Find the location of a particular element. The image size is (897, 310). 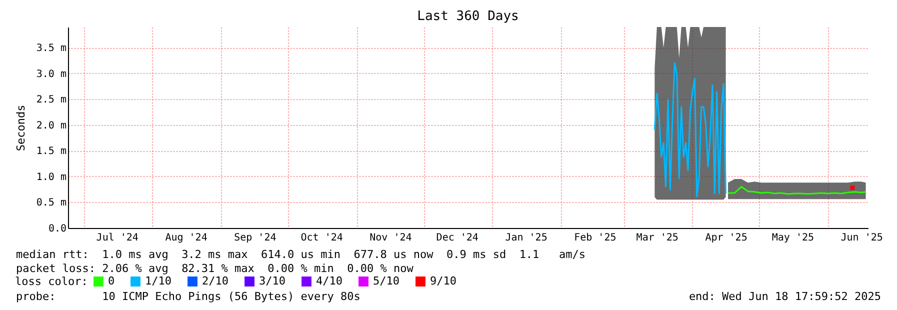

x-tick-label: Aug '24 is located at coordinates (186, 238).